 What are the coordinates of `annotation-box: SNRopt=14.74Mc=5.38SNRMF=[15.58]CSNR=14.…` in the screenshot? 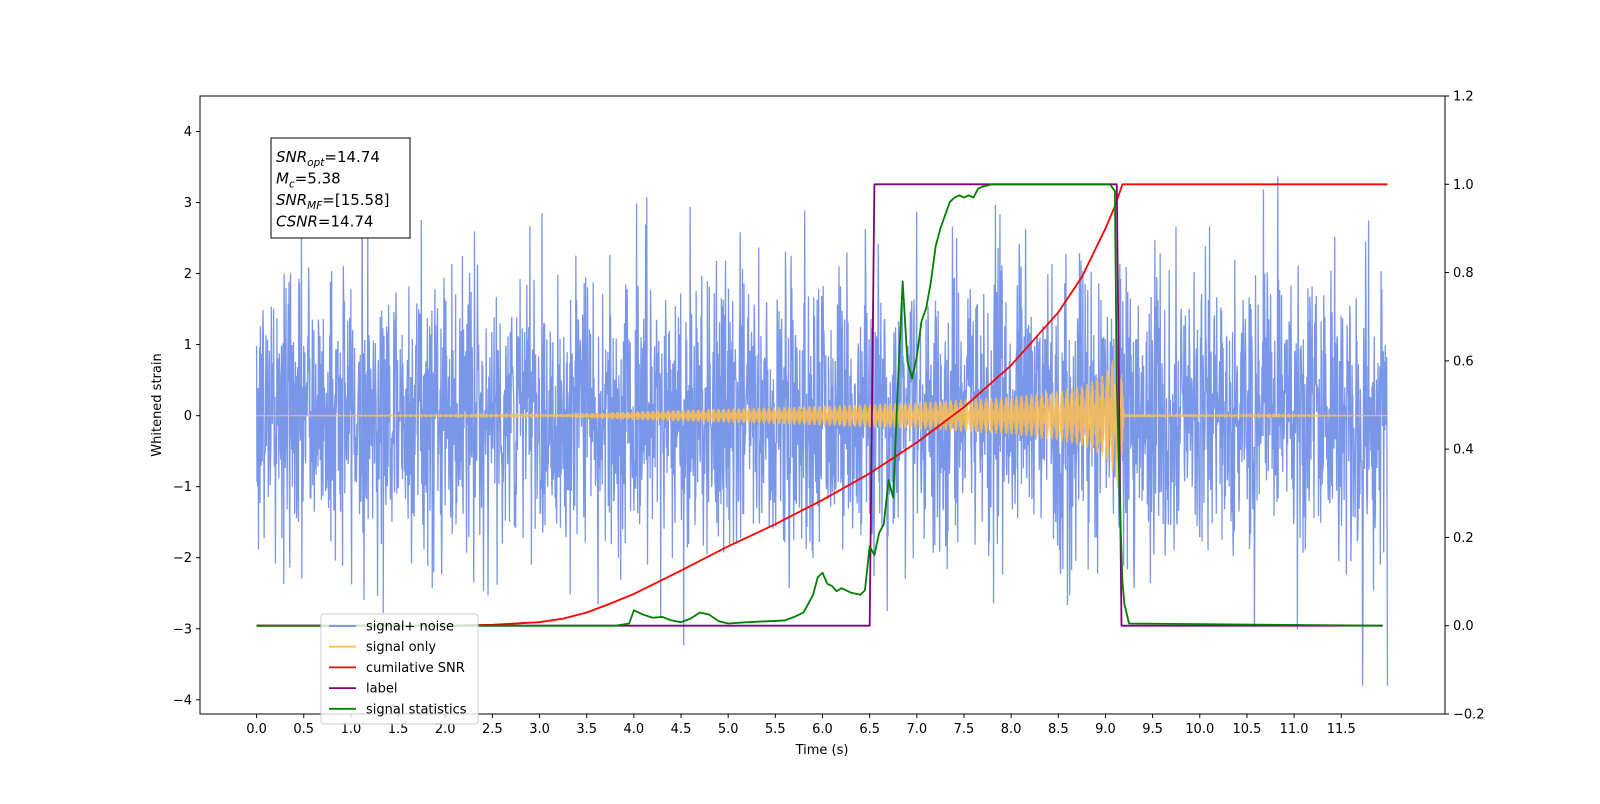 It's located at (340, 188).